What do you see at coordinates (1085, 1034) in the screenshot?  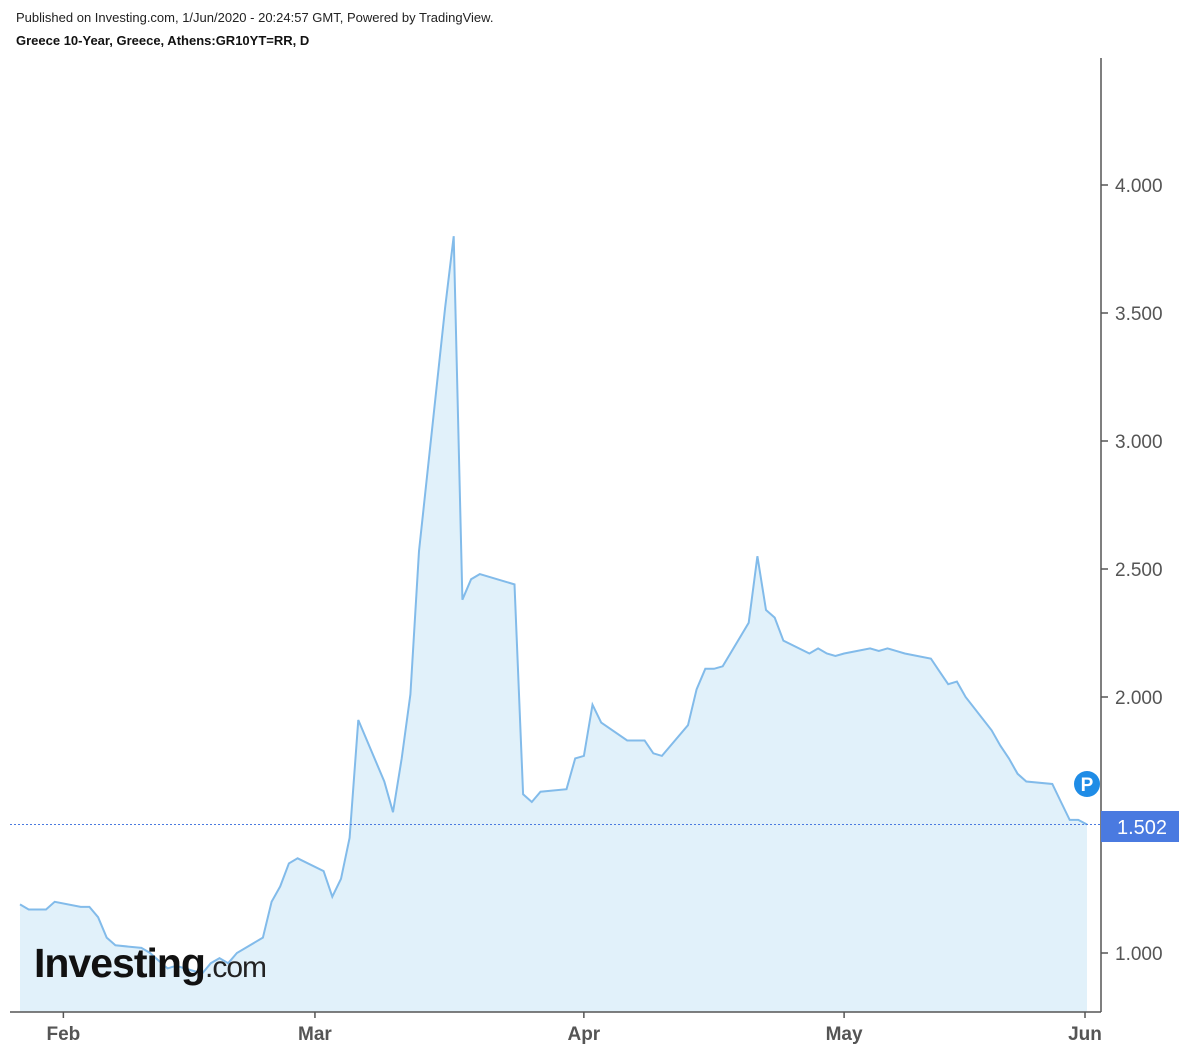 I see `x-tick-label: Jun` at bounding box center [1085, 1034].